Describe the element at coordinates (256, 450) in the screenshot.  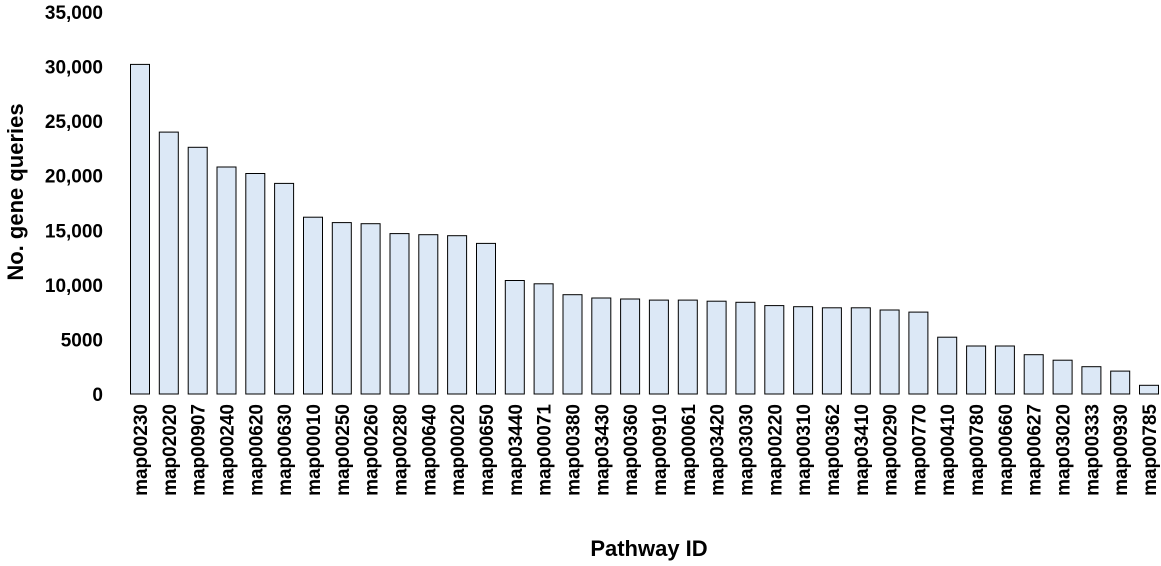
I see `x-tick-label: map00620` at that location.